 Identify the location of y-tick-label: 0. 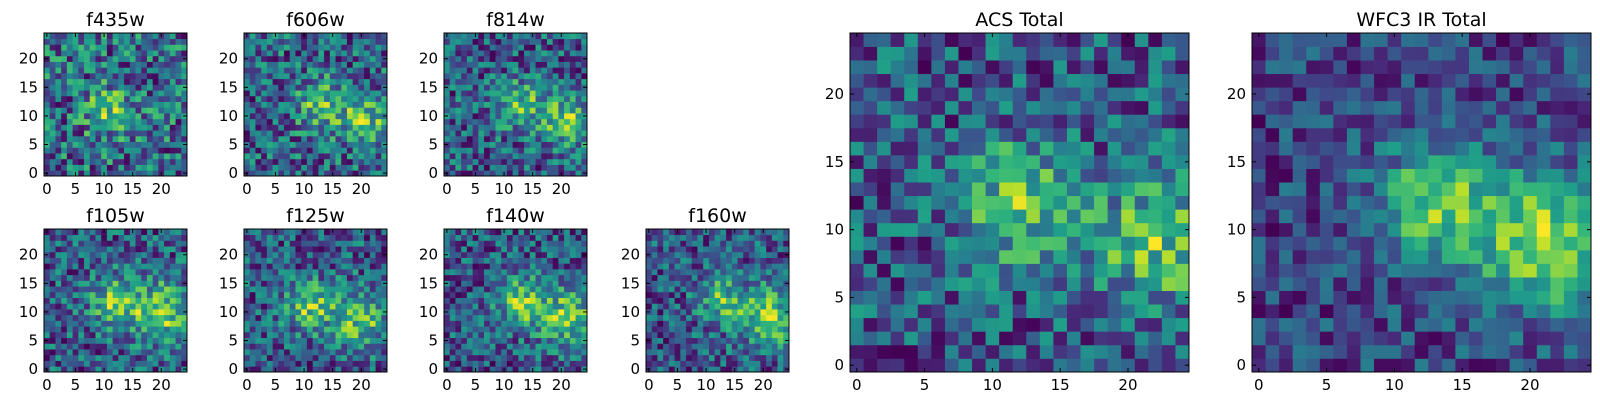
(33, 369).